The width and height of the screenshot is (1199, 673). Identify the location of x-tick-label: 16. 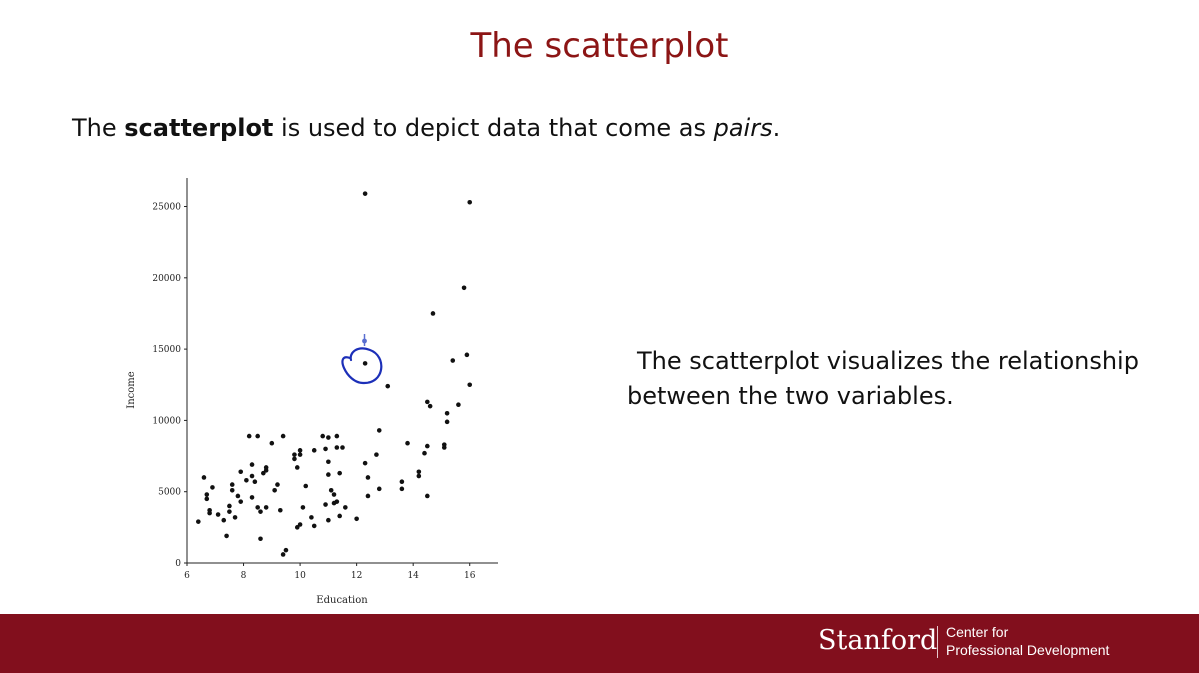
(470, 576).